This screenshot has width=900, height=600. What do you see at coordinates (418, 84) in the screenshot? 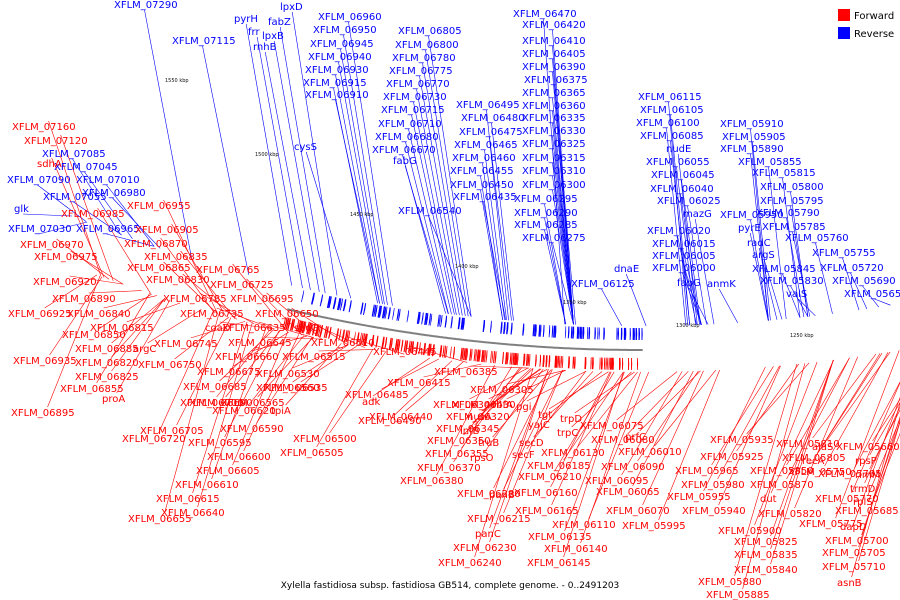
I see `reverse-gene-label: XFLM_06770` at bounding box center [418, 84].